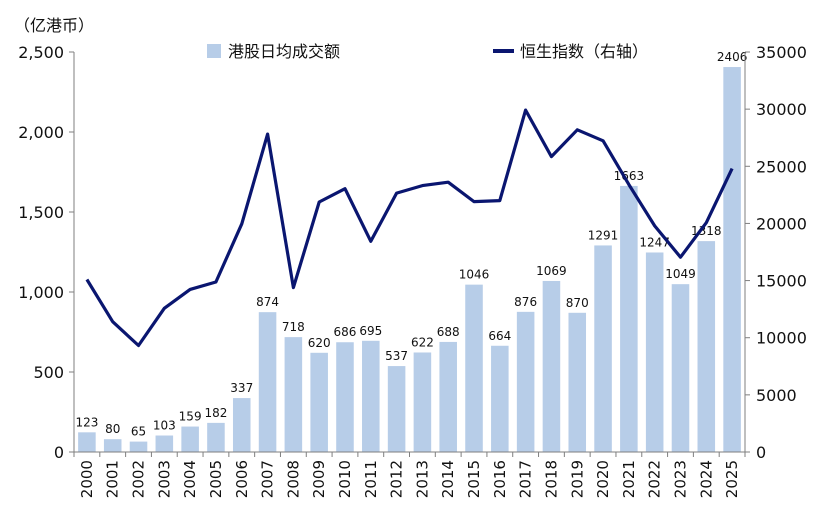 The height and width of the screenshot is (521, 823). What do you see at coordinates (86, 422) in the screenshot?
I see `bar-label-2000: 123` at bounding box center [86, 422].